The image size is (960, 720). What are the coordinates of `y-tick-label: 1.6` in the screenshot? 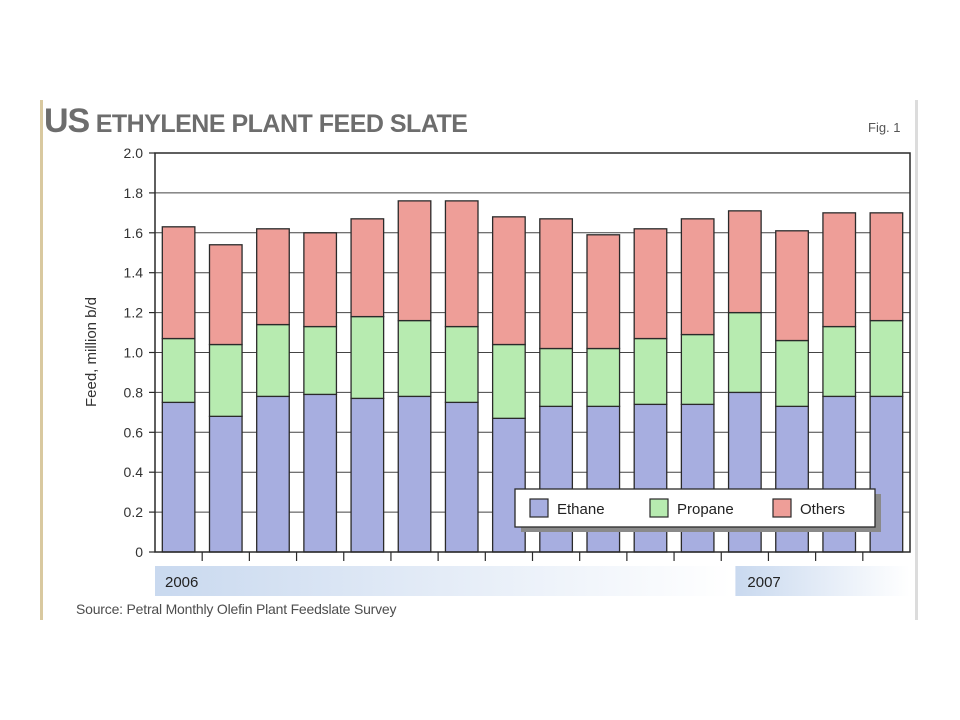 It's located at (134, 233).